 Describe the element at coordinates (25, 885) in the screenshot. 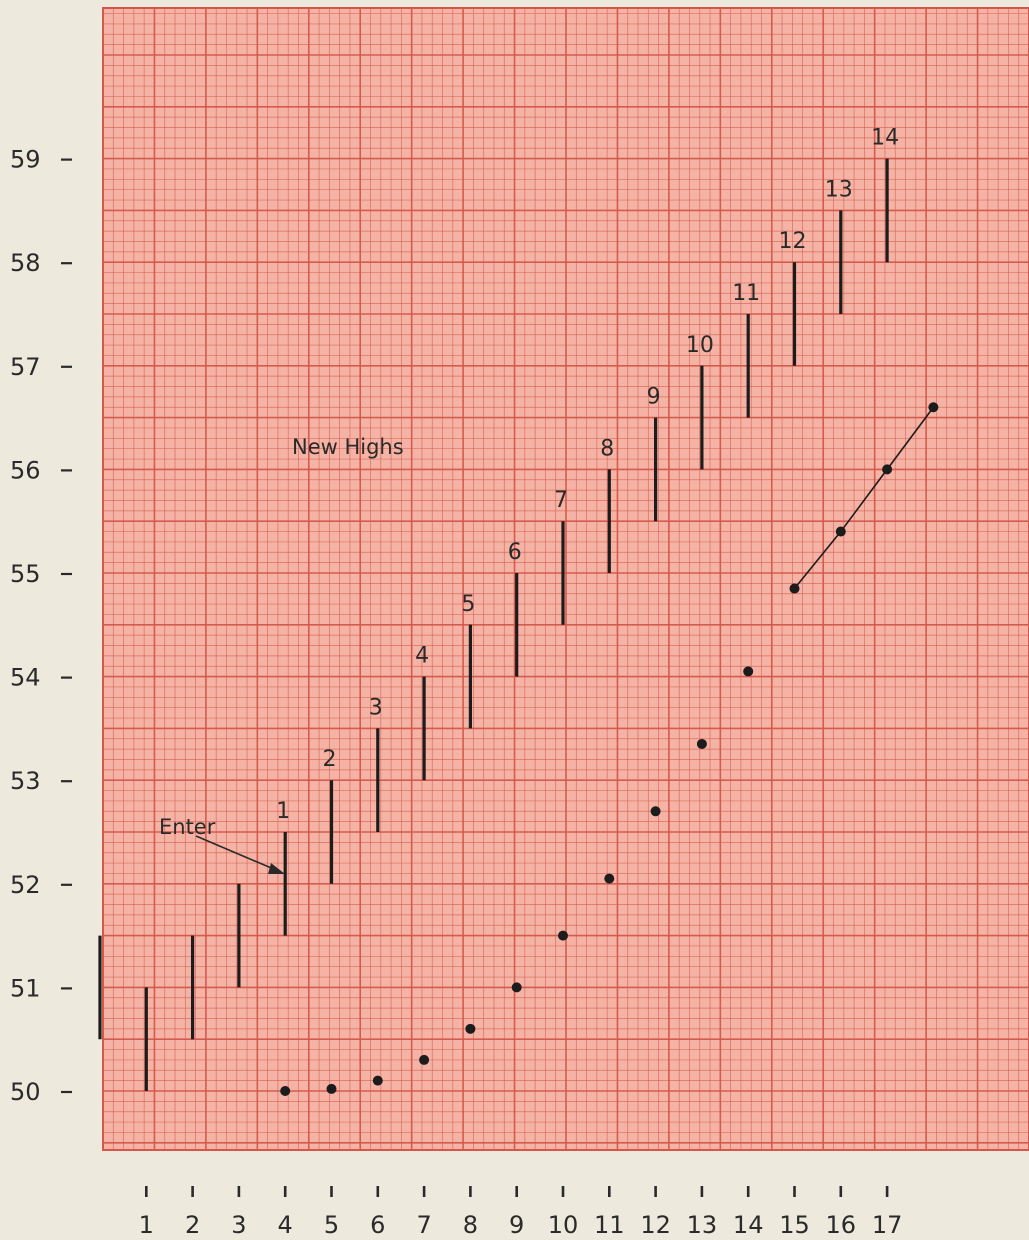

I see `y-tick-label: 52` at that location.